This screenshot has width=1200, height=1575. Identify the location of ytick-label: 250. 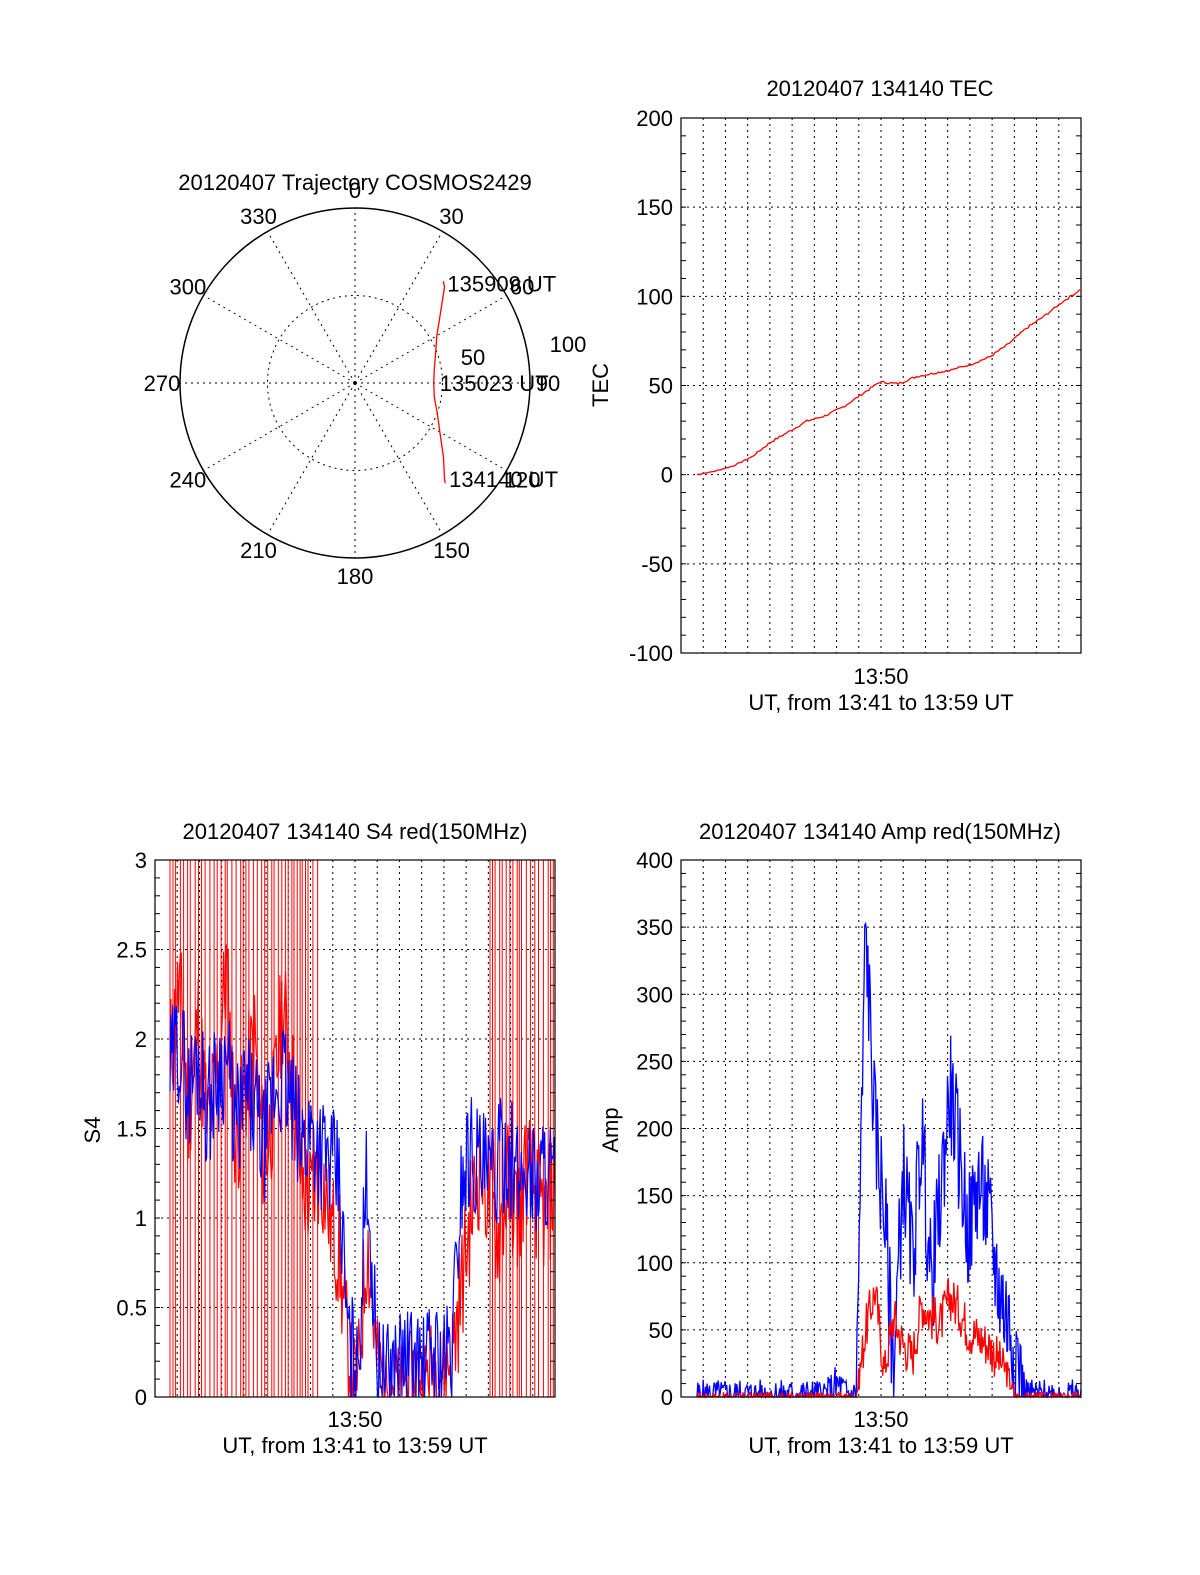
(654, 1061).